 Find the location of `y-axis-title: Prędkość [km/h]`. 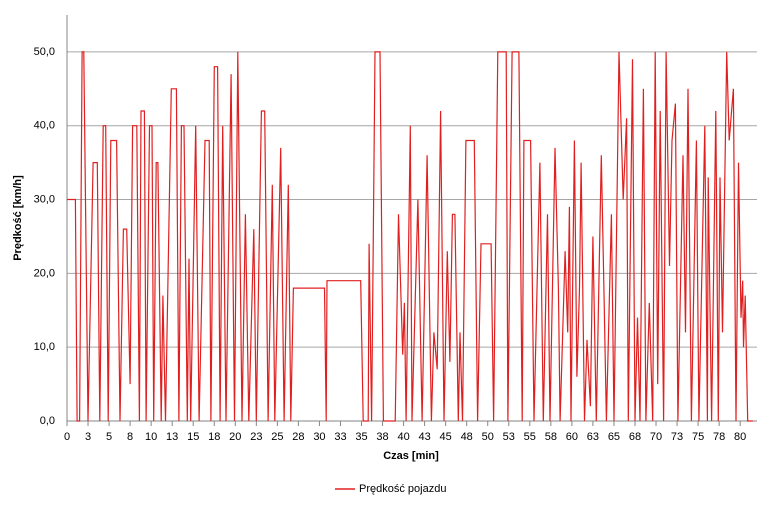

y-axis-title: Prędkość [km/h] is located at coordinates (18, 218).